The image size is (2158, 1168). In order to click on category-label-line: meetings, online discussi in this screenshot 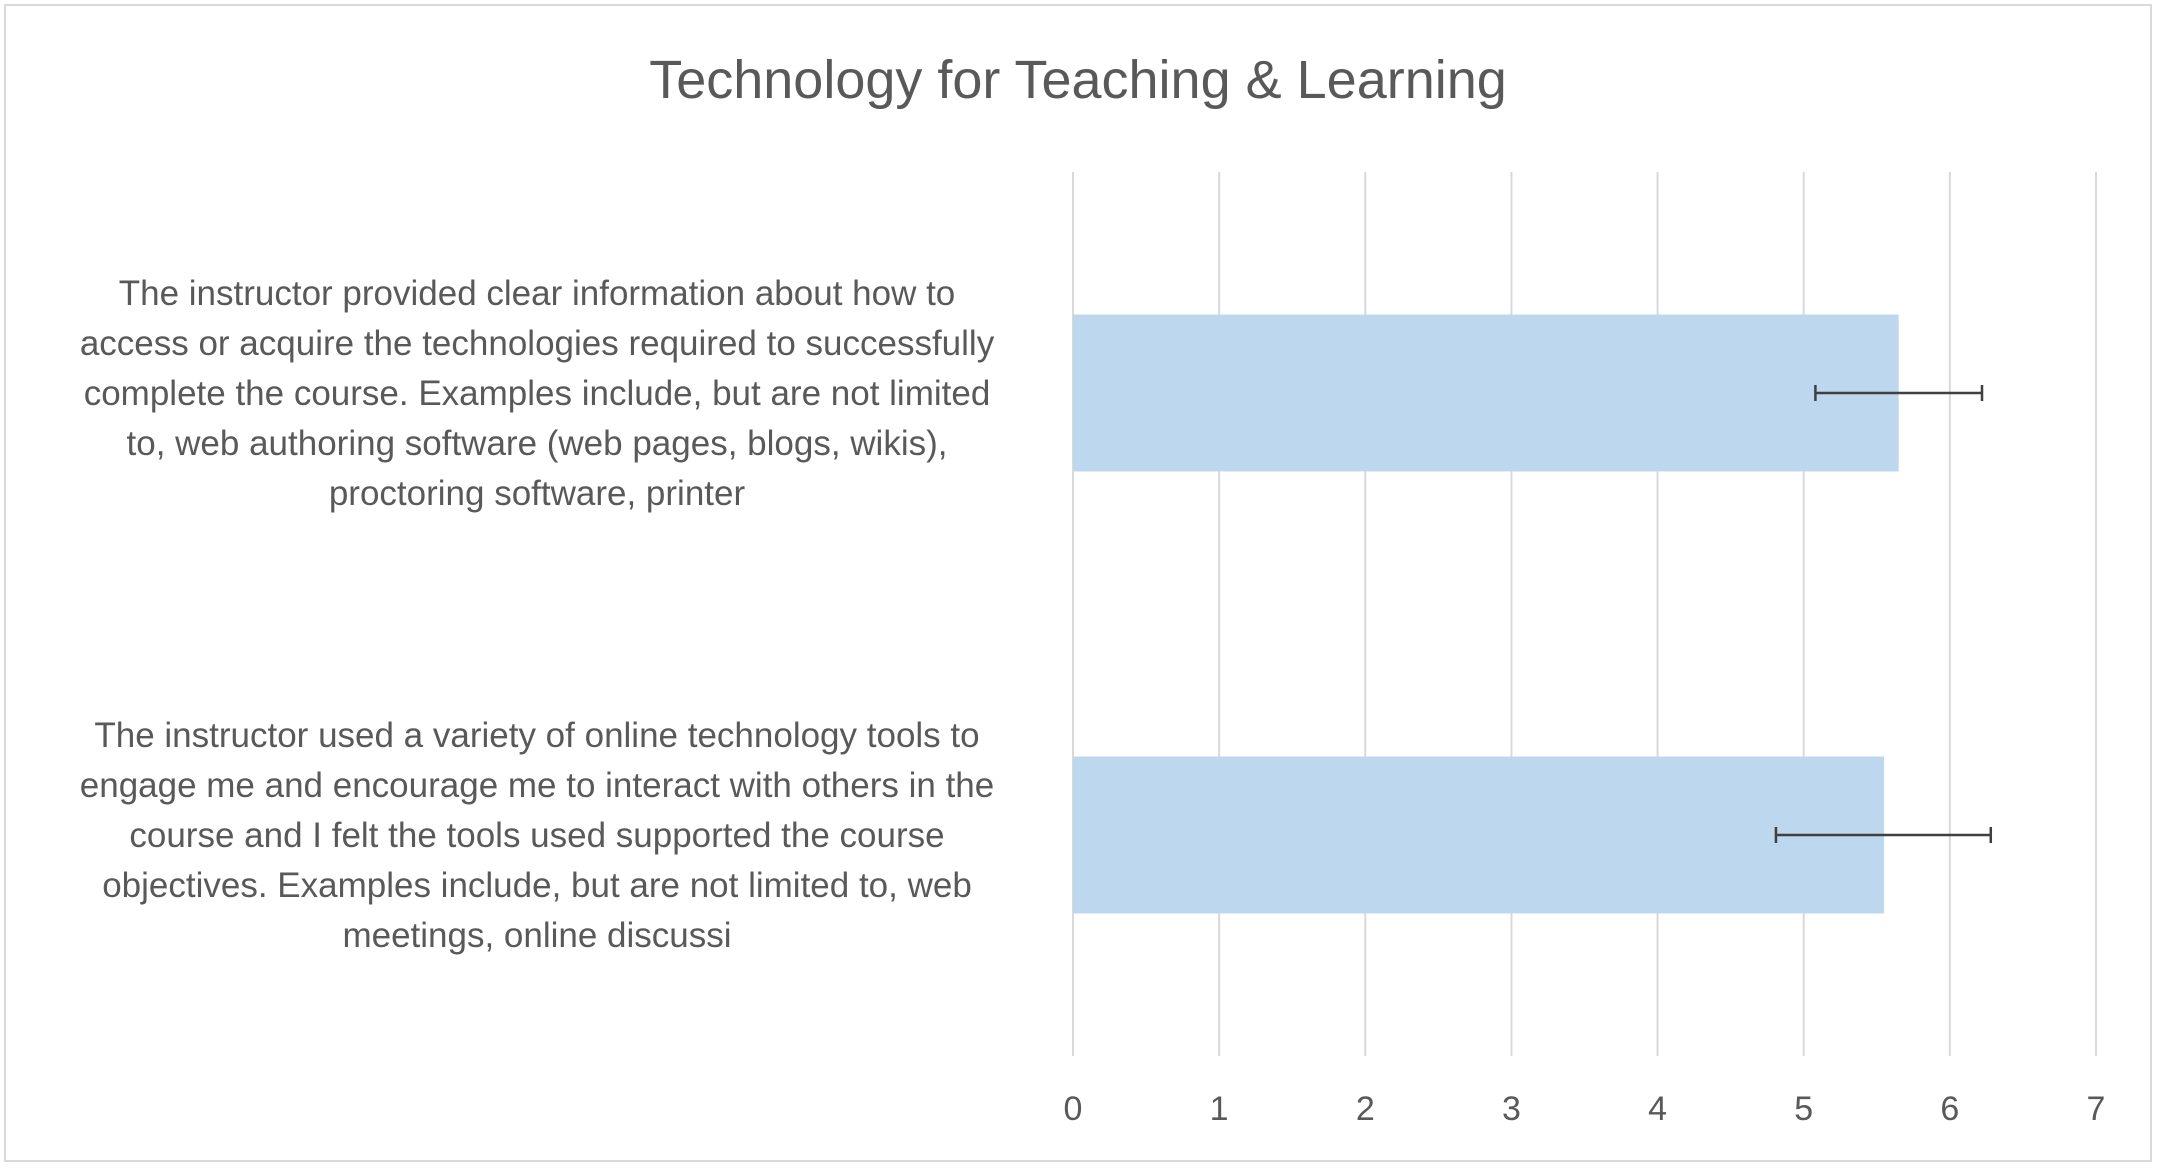, I will do `click(536, 935)`.